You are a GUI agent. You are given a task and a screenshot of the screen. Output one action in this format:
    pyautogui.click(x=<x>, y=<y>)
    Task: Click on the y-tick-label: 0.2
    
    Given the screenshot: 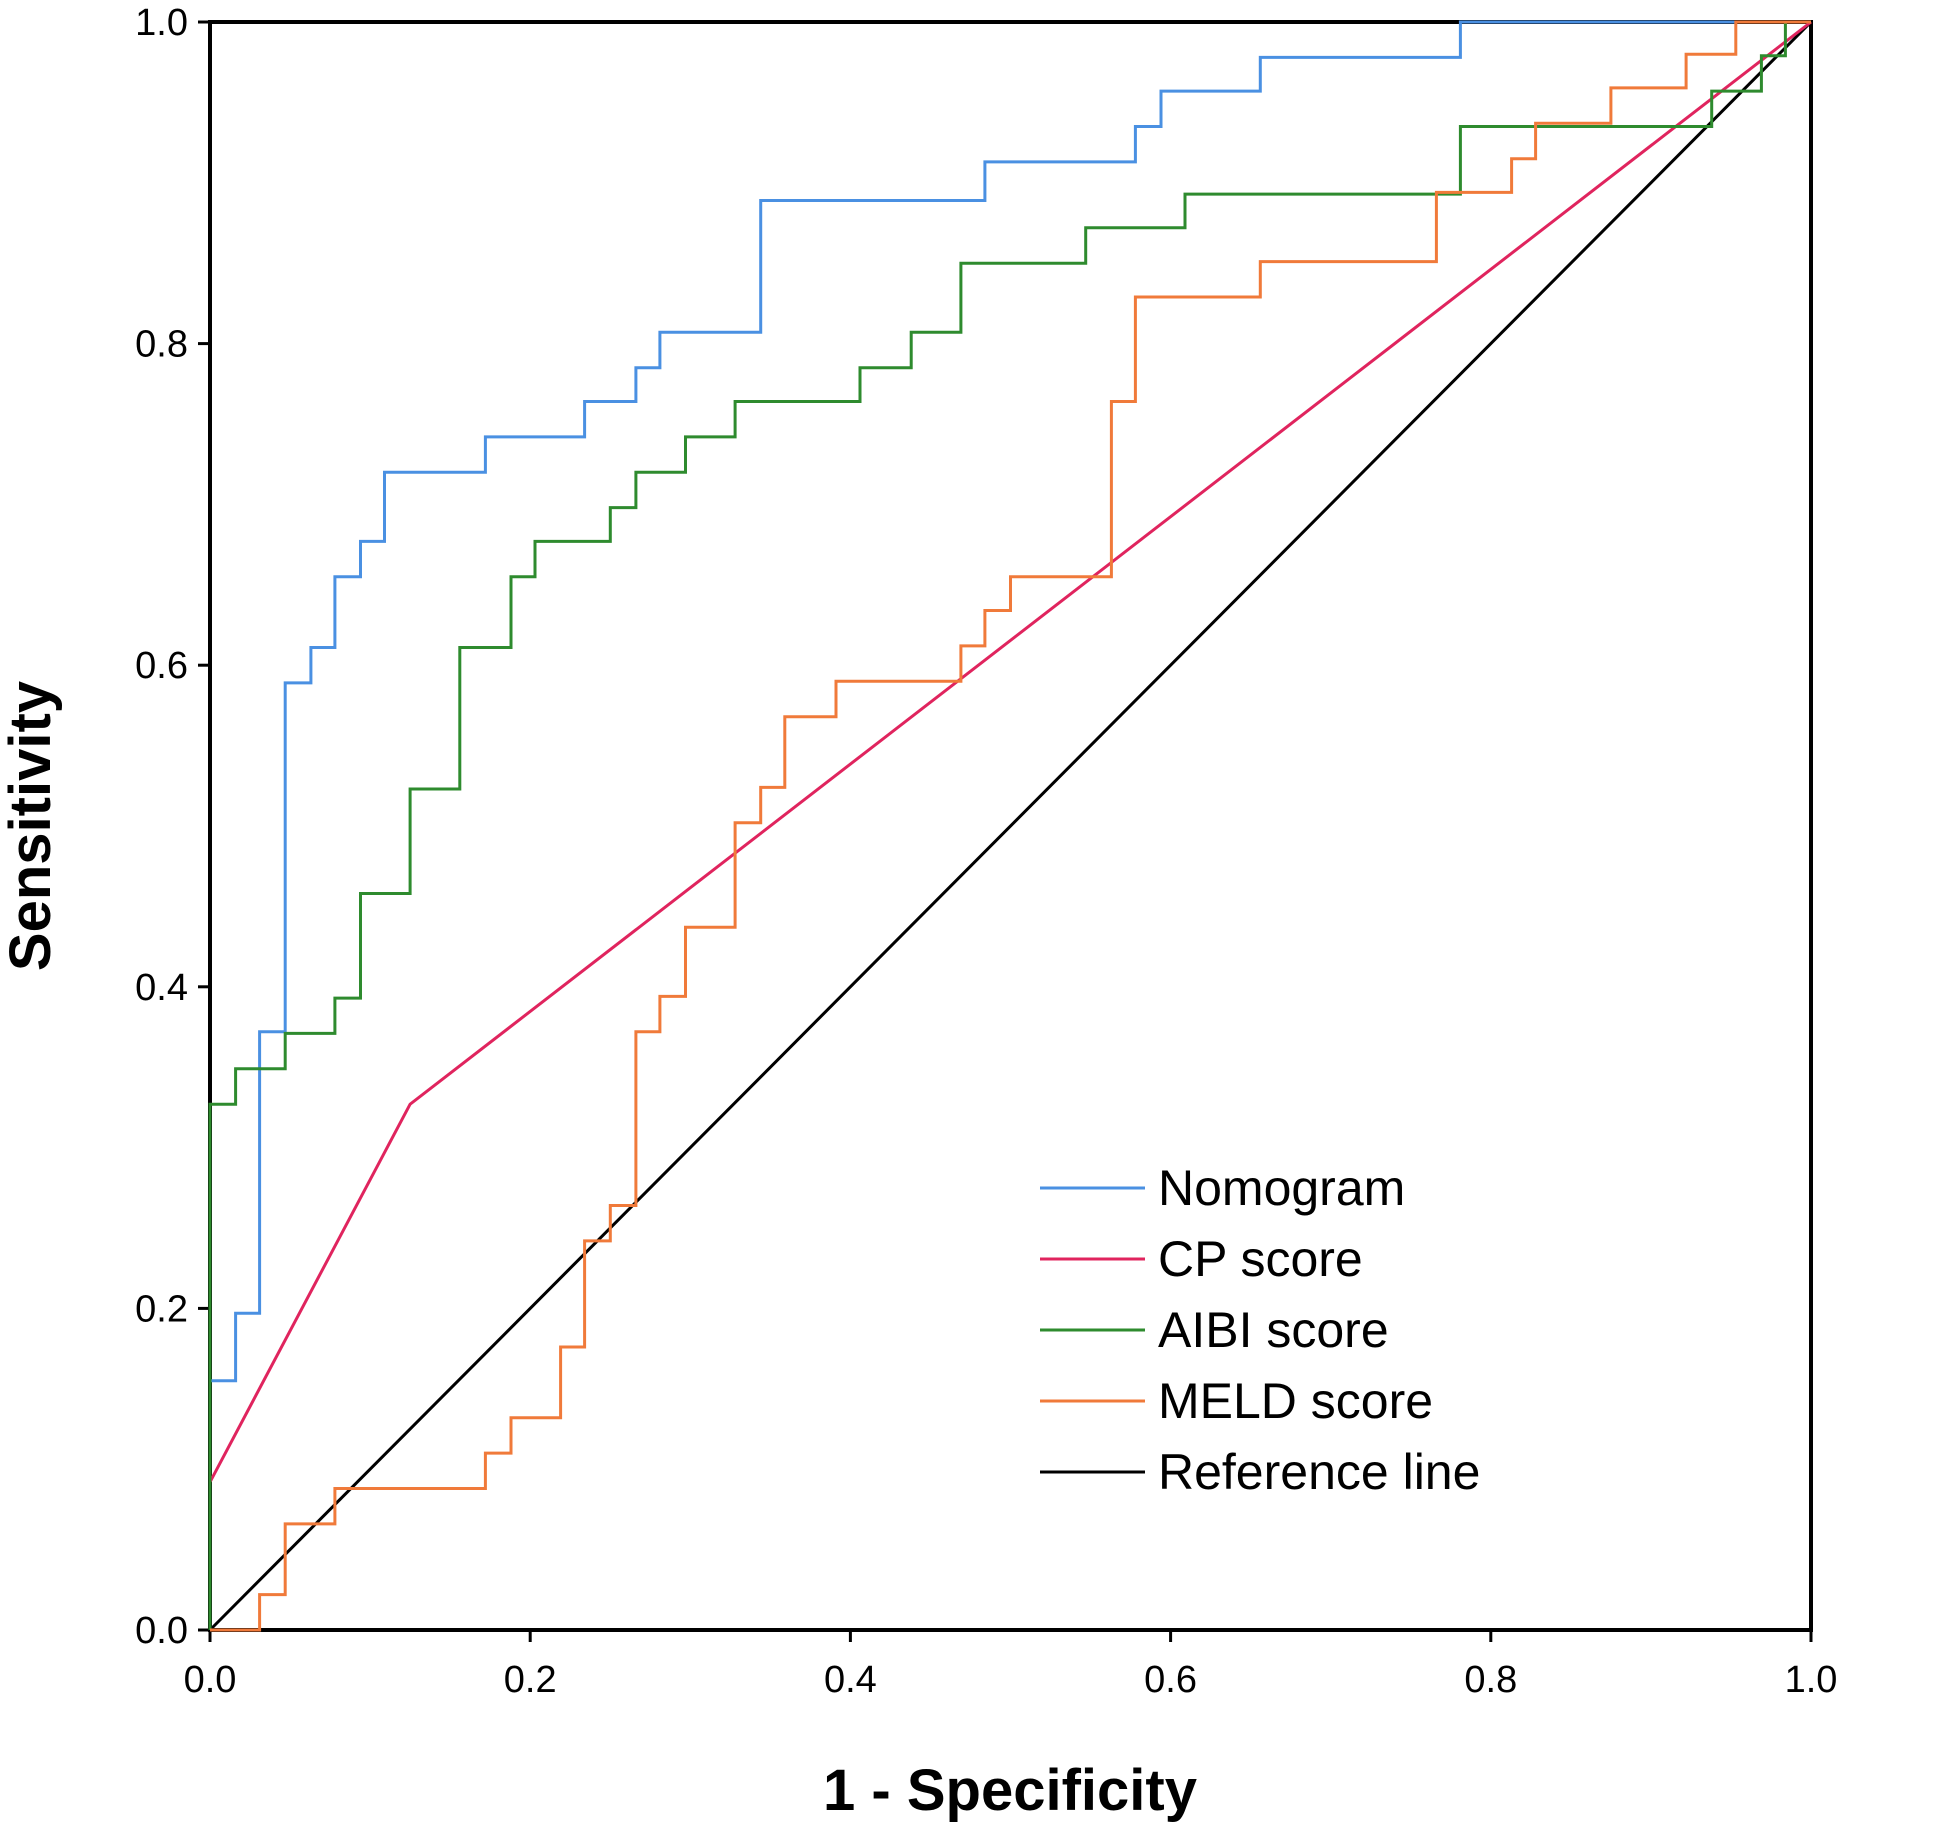 What is the action you would take?
    pyautogui.click(x=161, y=1309)
    